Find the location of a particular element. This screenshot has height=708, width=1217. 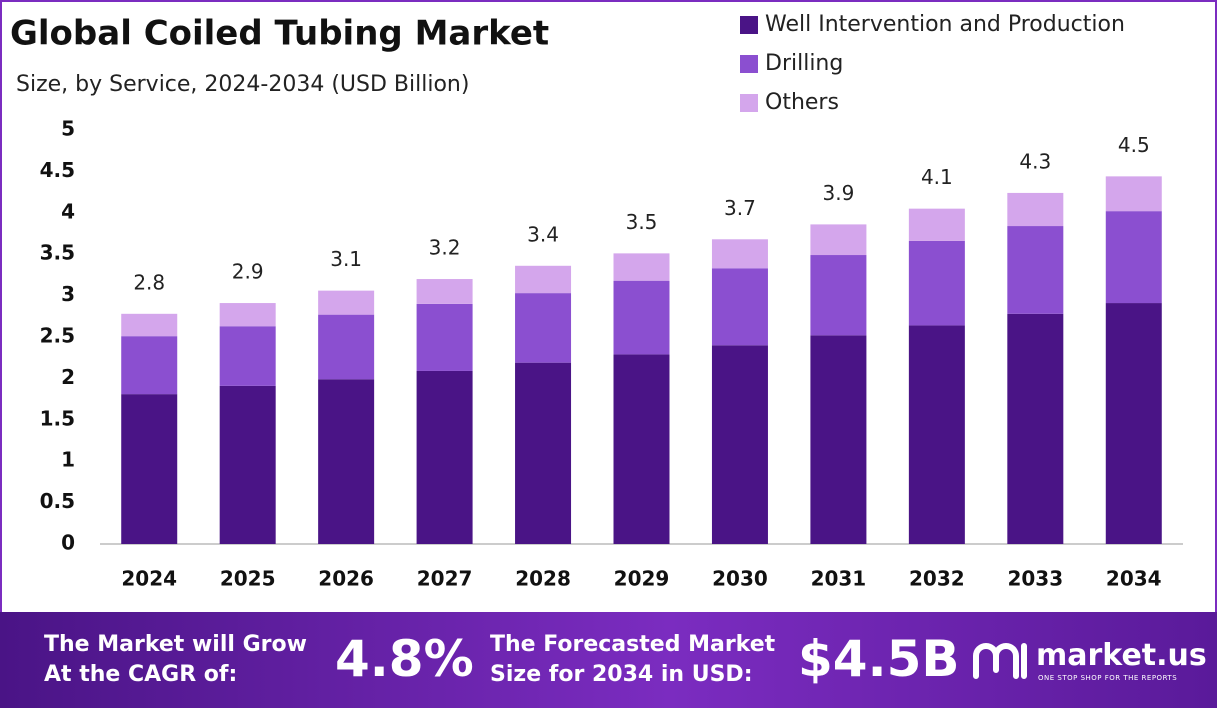

y-tick-label: 4.5 is located at coordinates (57, 170).